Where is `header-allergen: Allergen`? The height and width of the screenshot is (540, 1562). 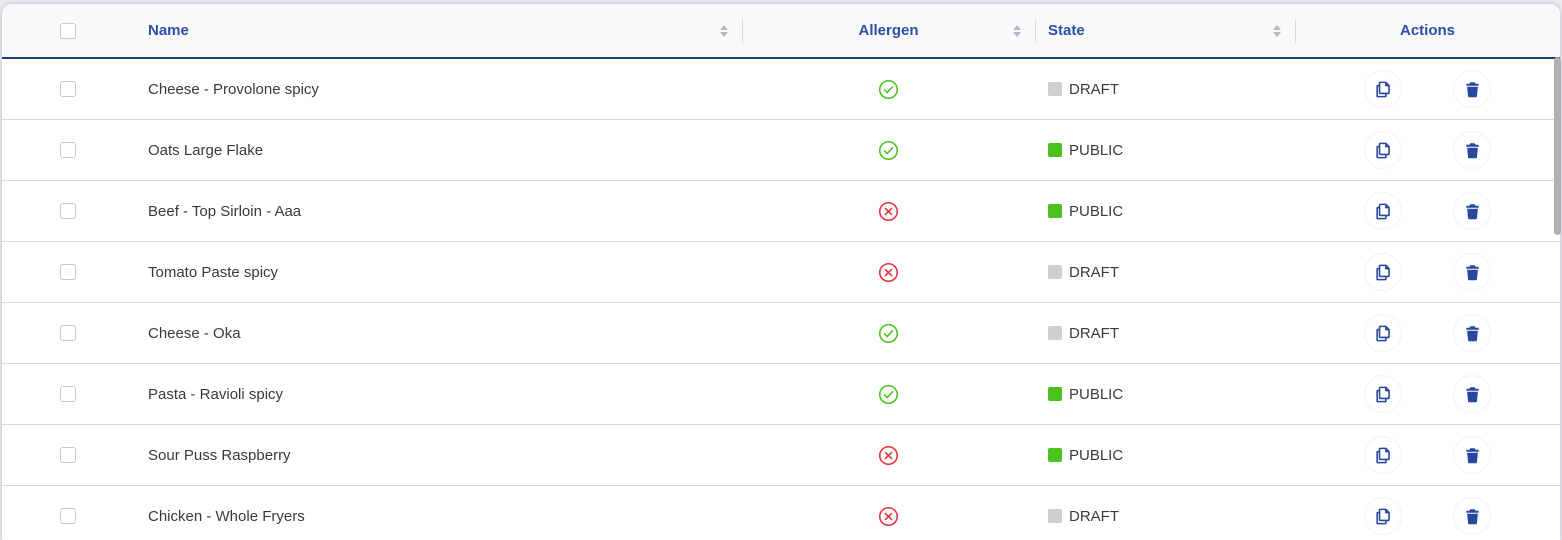
header-allergen: Allergen is located at coordinates (888, 30).